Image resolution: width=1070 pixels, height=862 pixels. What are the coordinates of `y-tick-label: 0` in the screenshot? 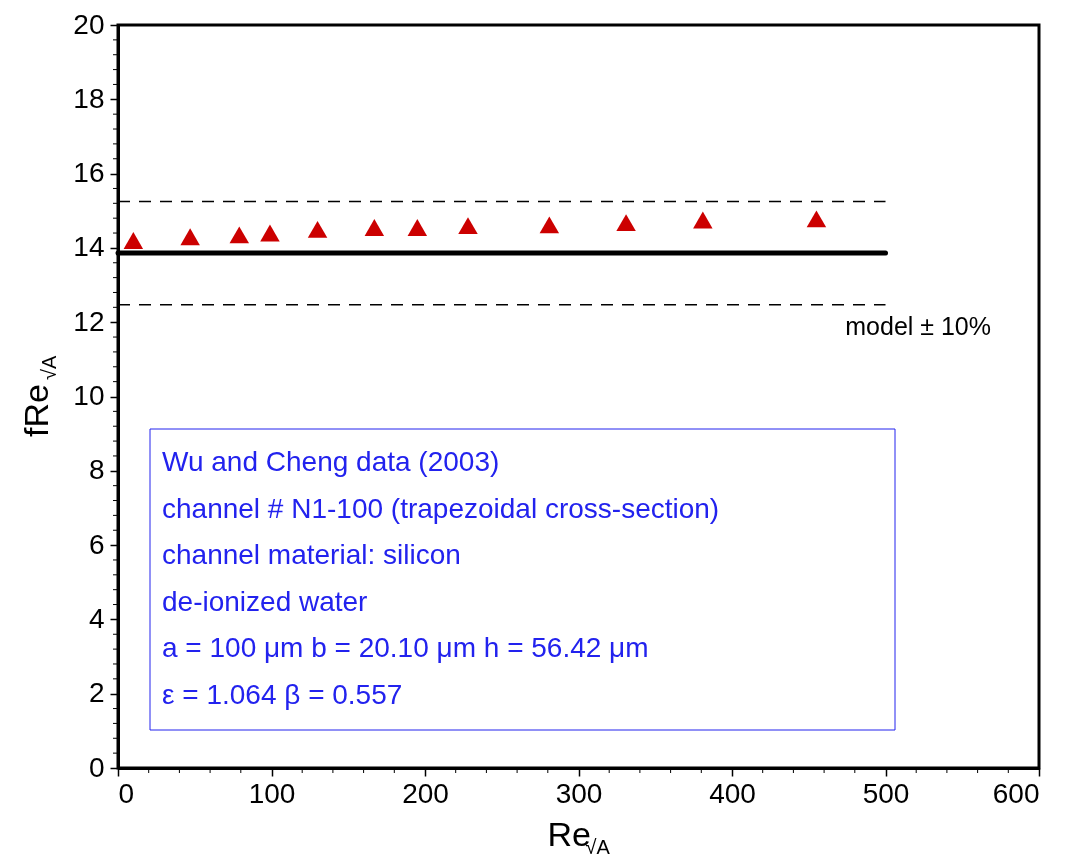 It's located at (96, 767).